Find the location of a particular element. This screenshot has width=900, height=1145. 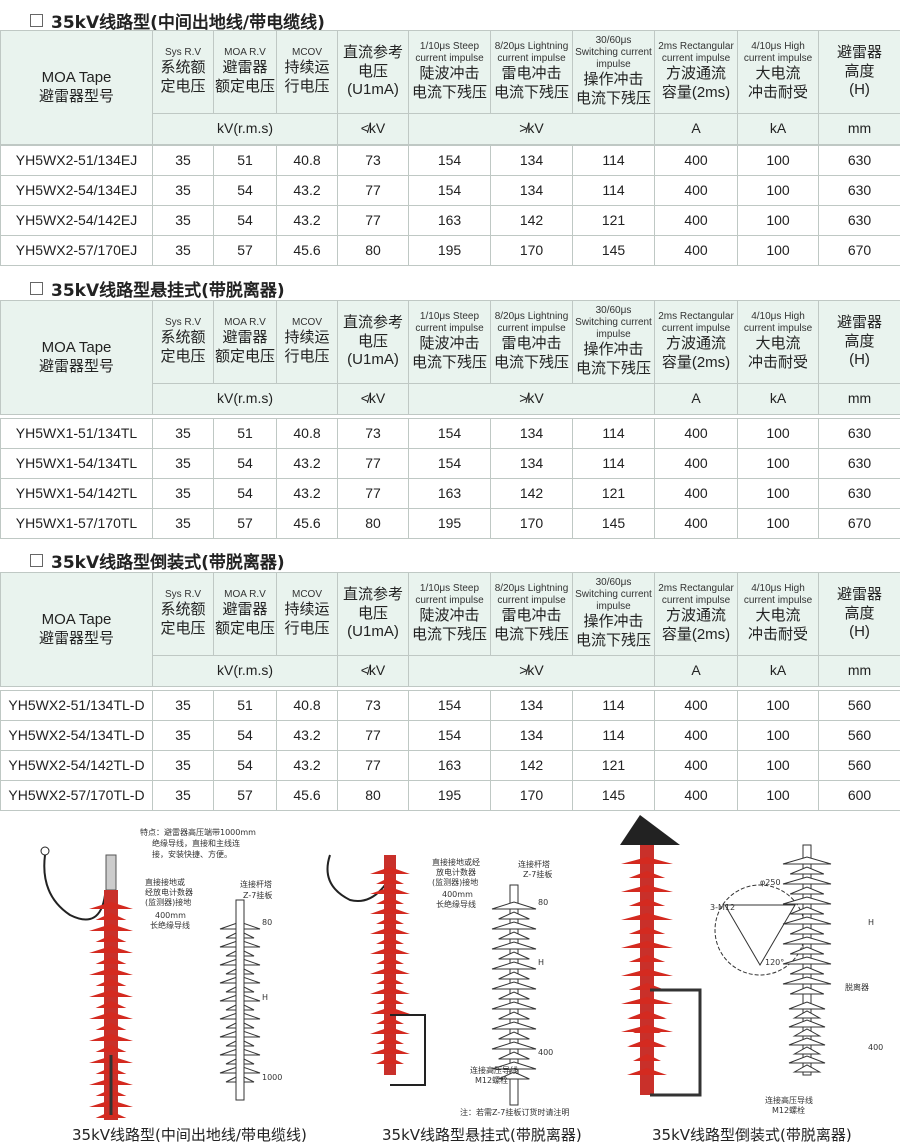

section-title: 35kV线路型倒装式(带脱离器) is located at coordinates (157, 560).